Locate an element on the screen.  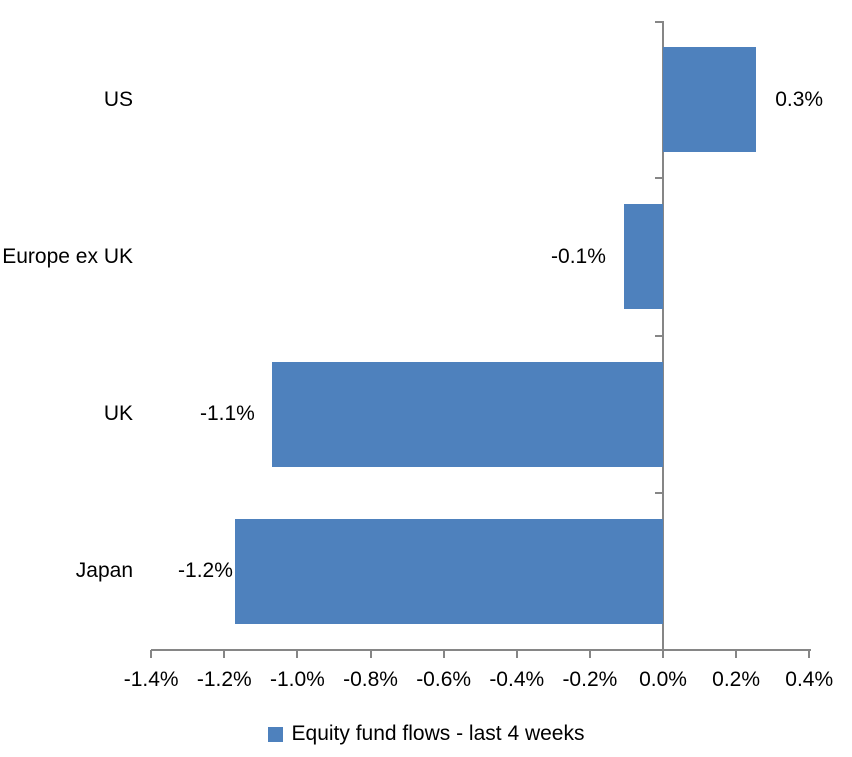
x-axis-tick-label: 0.2% is located at coordinates (736, 679).